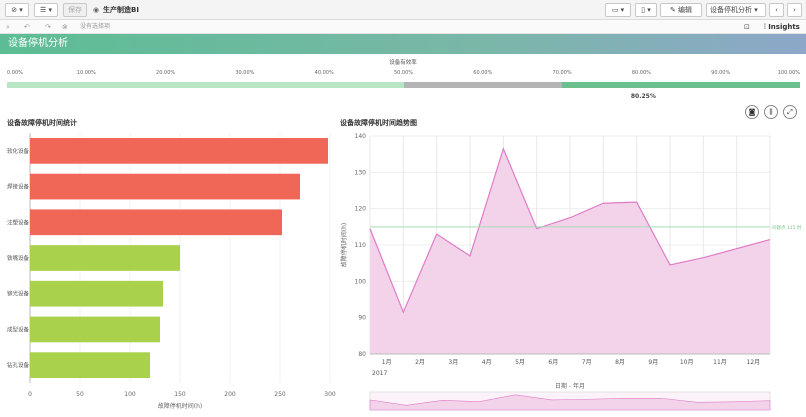  I want to click on app-icon: ◉, so click(96, 10).